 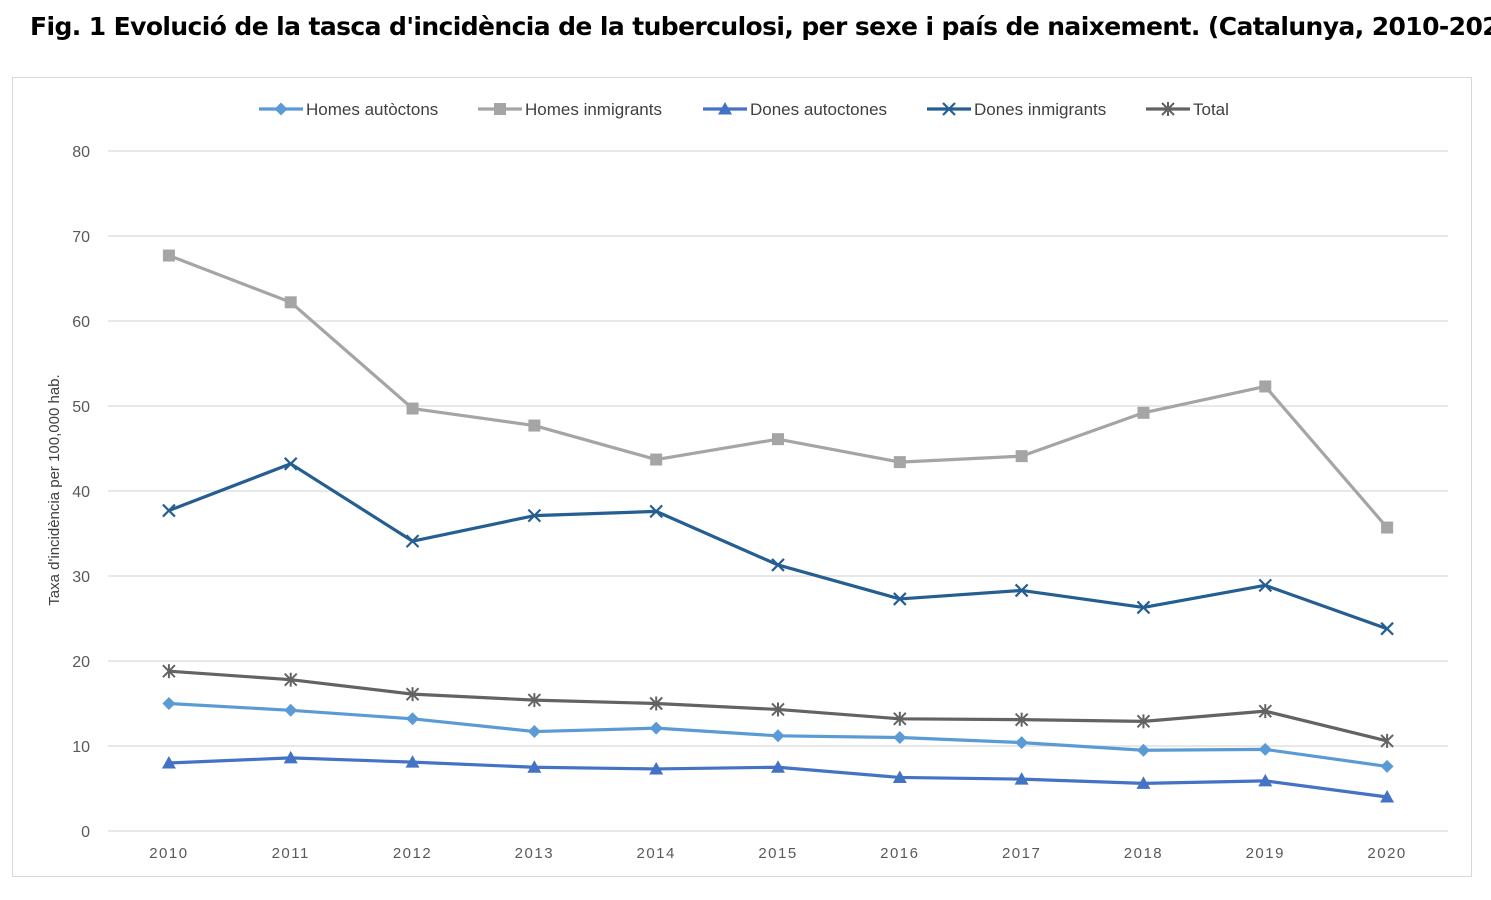 I want to click on legend-item: Homes inmigrants, so click(x=570, y=109).